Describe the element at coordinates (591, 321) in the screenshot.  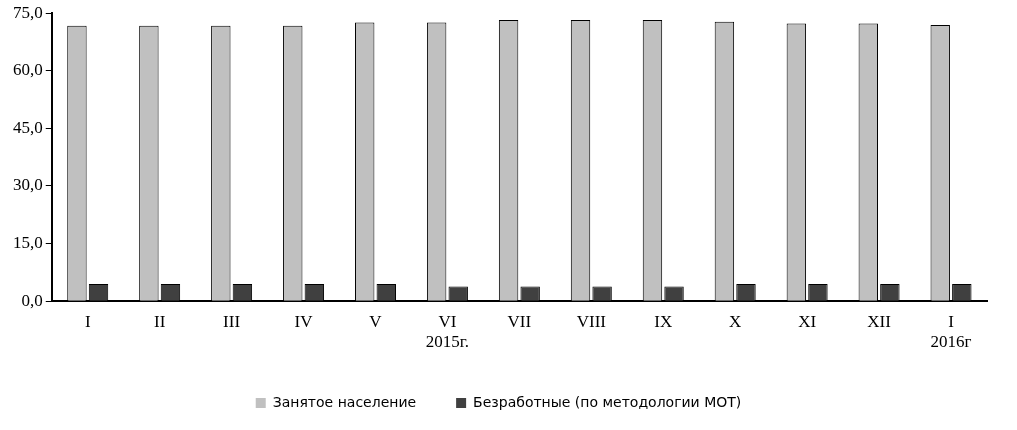
I see `x-tick-label: VIII` at that location.